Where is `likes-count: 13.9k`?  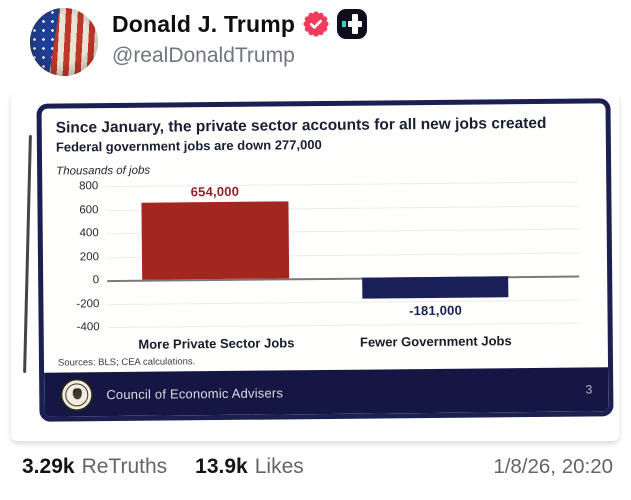
likes-count: 13.9k is located at coordinates (221, 466).